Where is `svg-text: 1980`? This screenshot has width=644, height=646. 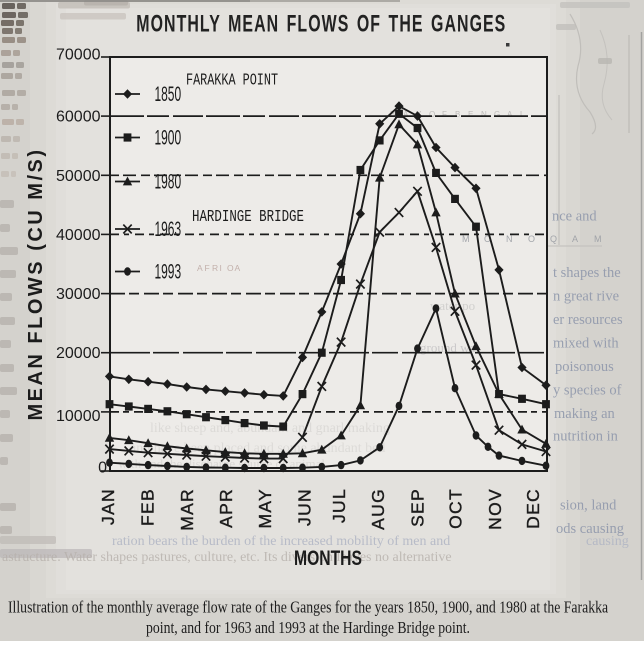 svg-text: 1980 is located at coordinates (168, 181).